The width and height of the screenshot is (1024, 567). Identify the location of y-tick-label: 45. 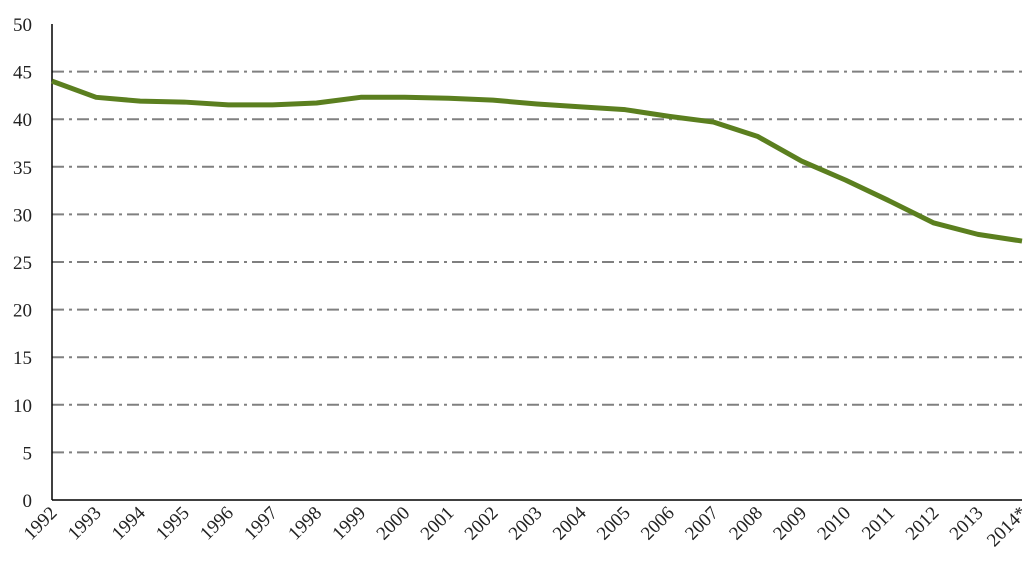
(22, 73).